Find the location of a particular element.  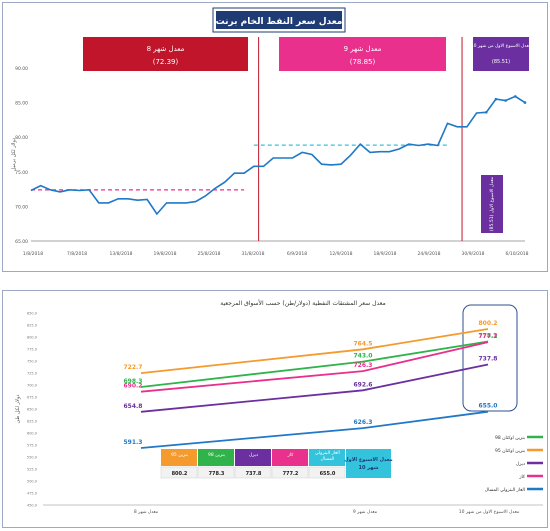

legend-label: ديزل is located at coordinates (520, 464).